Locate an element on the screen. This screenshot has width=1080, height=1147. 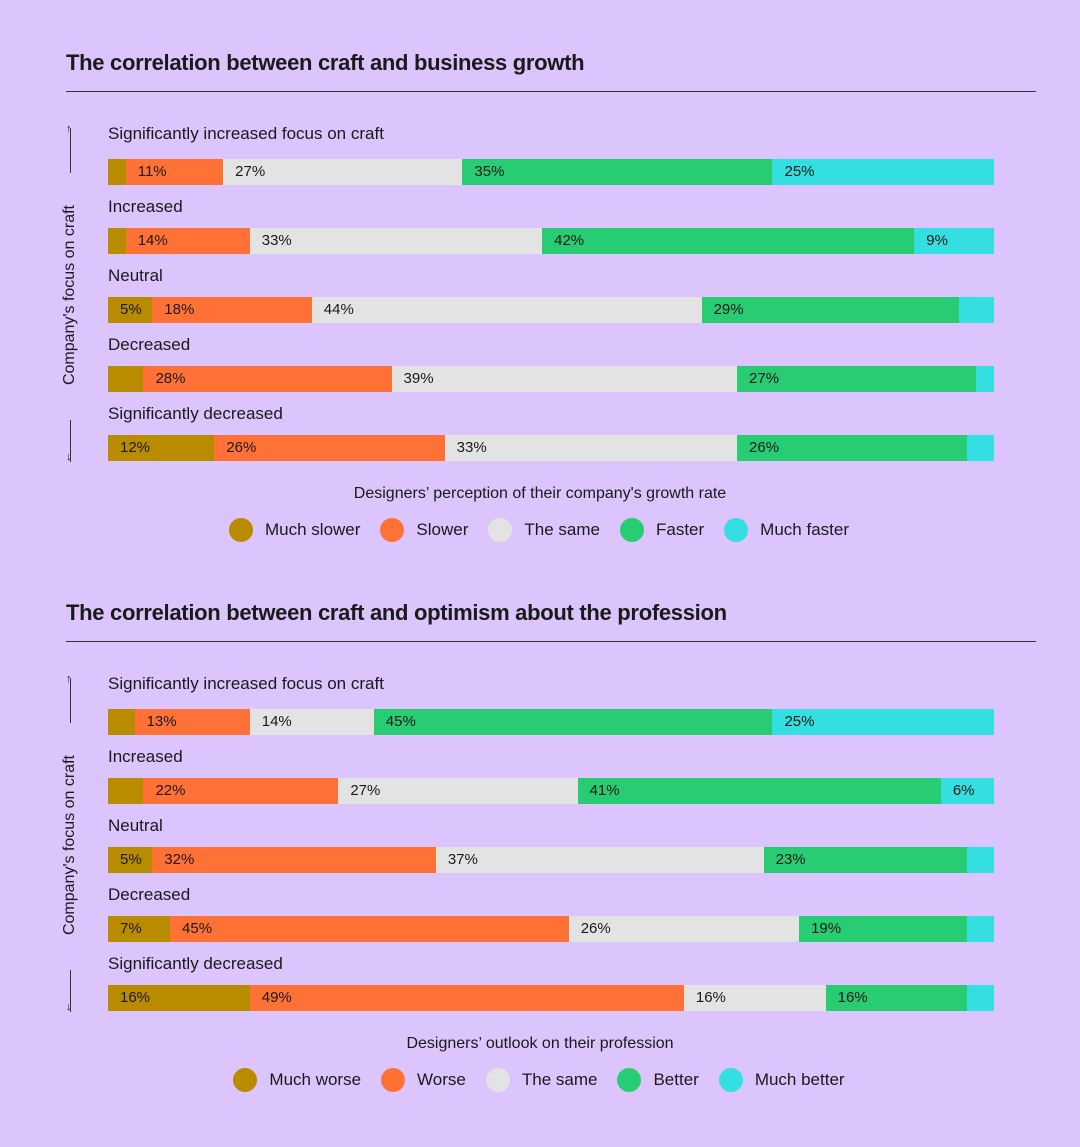
data-label: 22% is located at coordinates (241, 791).